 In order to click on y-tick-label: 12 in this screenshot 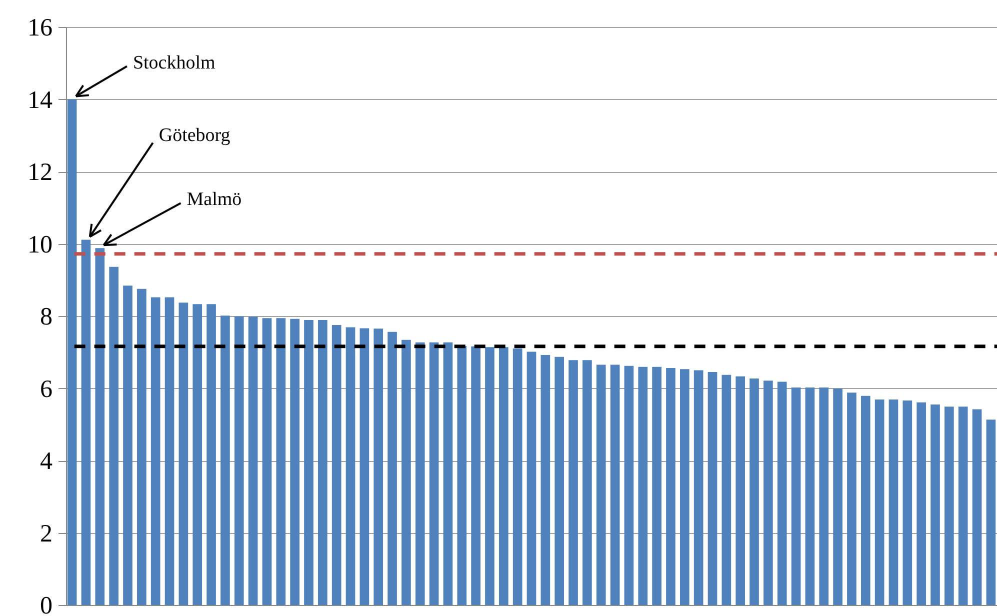, I will do `click(40, 172)`.